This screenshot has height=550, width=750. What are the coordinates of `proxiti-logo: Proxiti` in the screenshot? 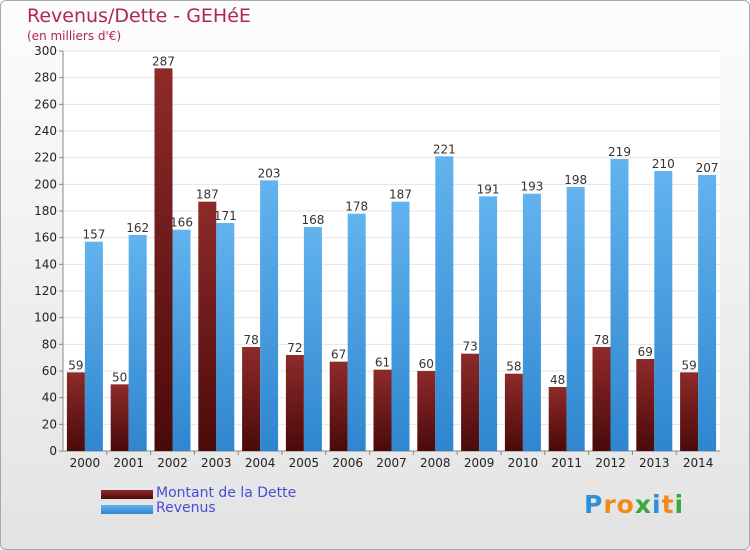 It's located at (634, 504).